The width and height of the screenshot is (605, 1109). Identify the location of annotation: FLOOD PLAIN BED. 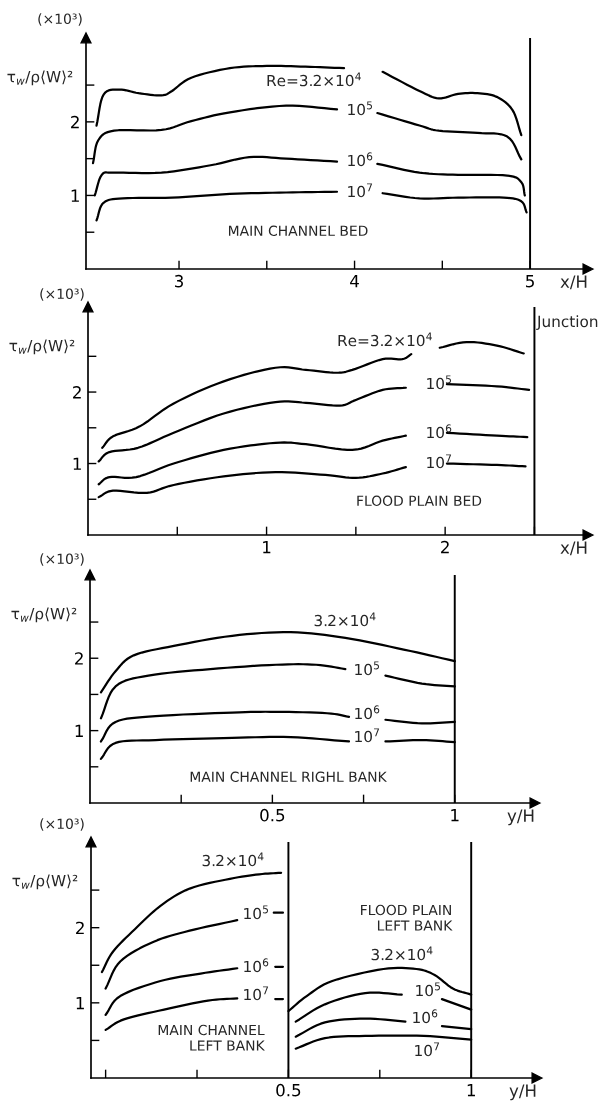
(419, 501).